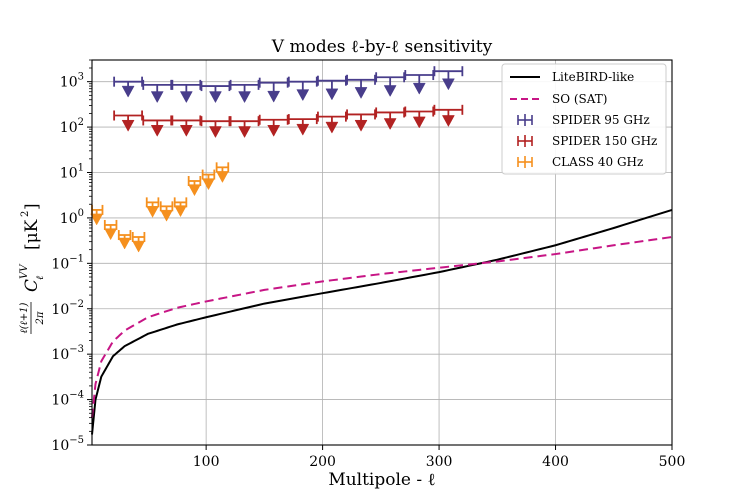  What do you see at coordinates (32, 234) in the screenshot?
I see `y-axis-title-unit: [μK` at bounding box center [32, 234].